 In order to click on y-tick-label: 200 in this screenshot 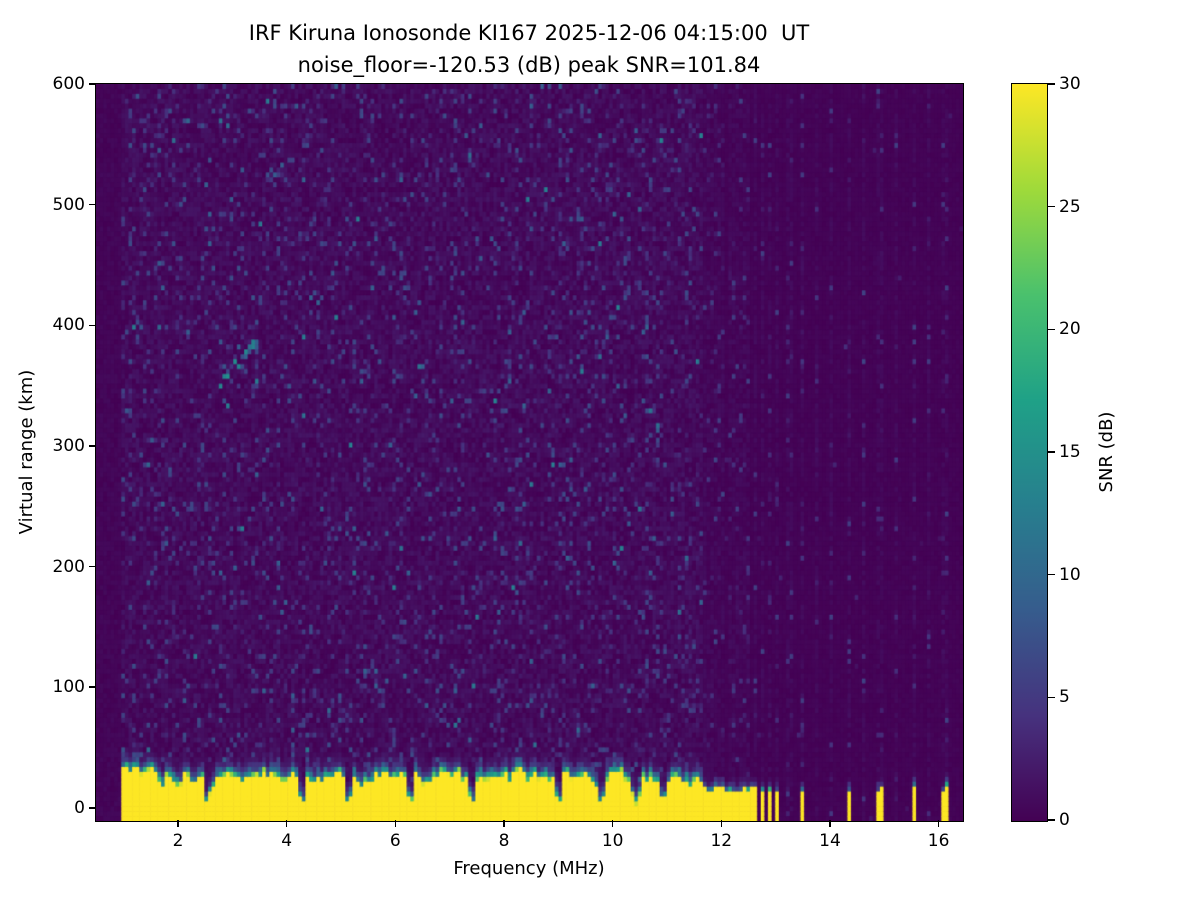, I will do `click(68, 566)`.